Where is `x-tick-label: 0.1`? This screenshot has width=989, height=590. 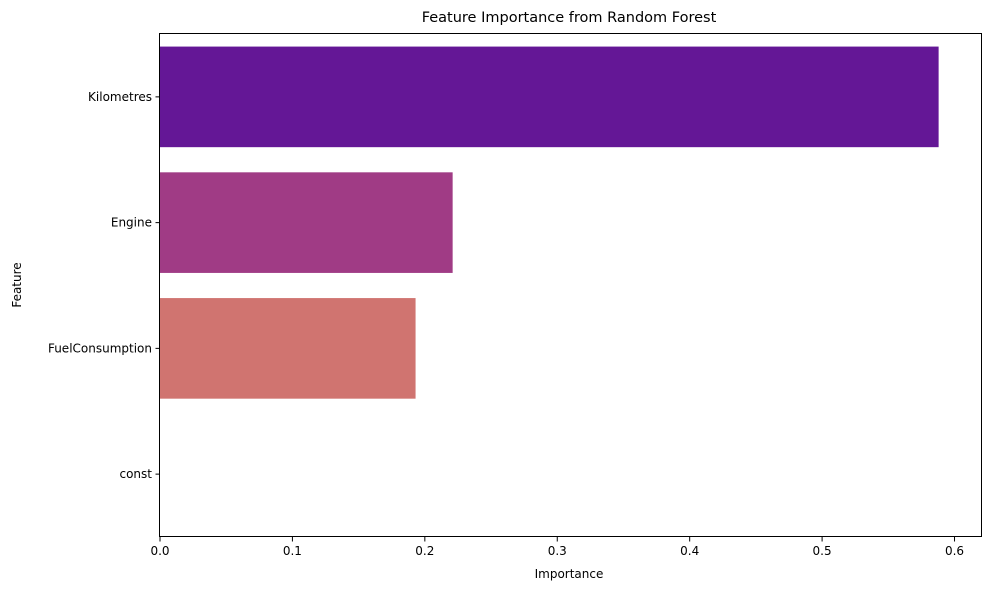
x-tick-label: 0.1 is located at coordinates (292, 551).